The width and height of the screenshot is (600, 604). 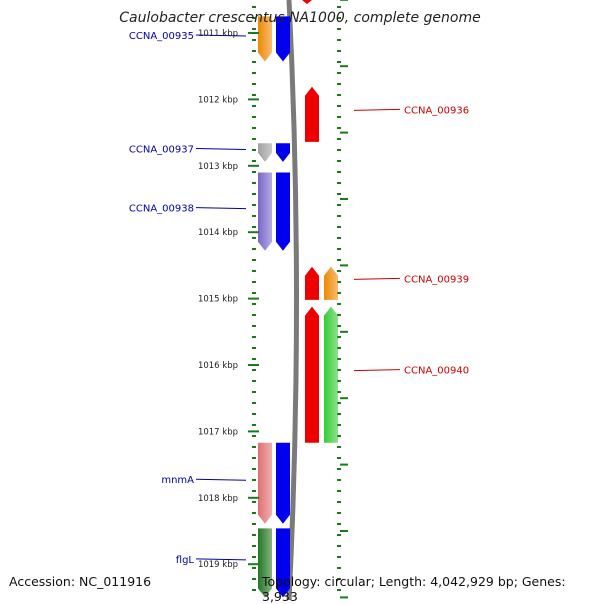 I want to click on kbp-tick-label: 1014 kbp, so click(x=218, y=233).